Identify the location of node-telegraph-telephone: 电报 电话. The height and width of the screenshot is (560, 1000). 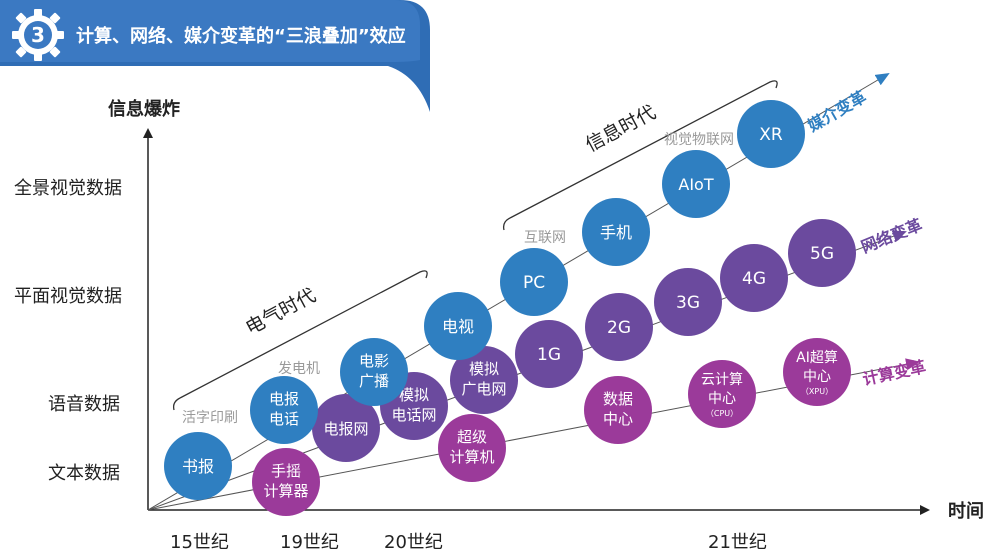
(284, 410).